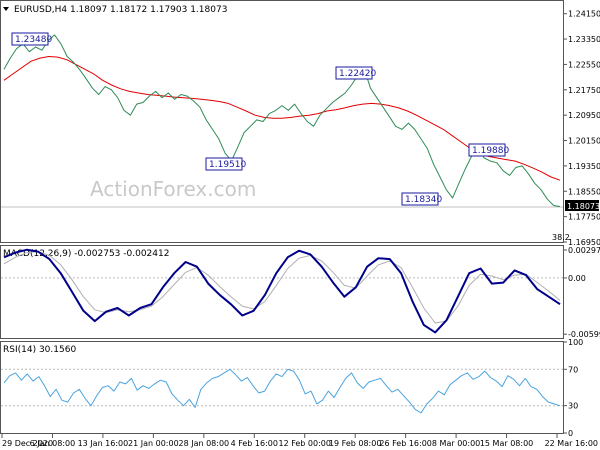  Describe the element at coordinates (571, 443) in the screenshot. I see `x-tick-label: 22 Mar 16:00` at that location.